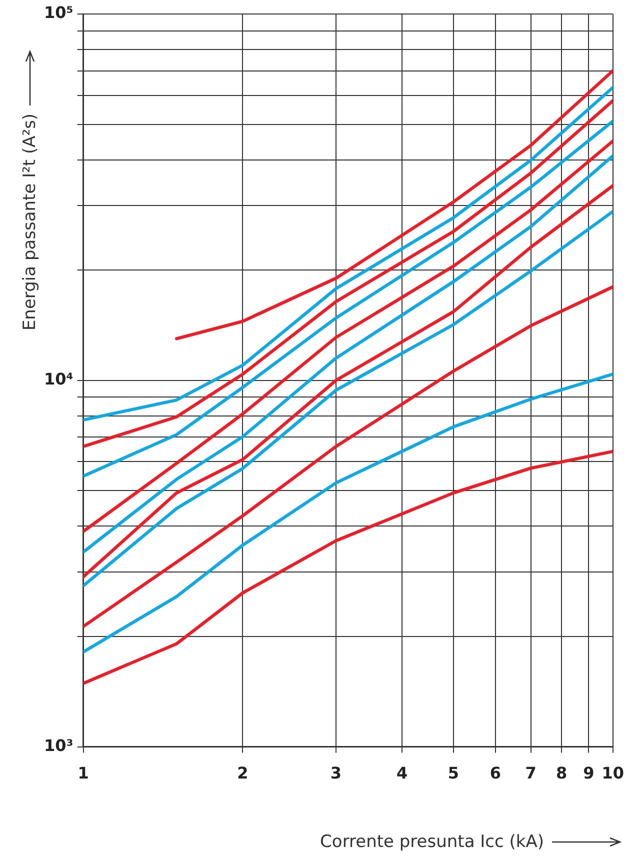 This screenshot has width=636, height=862. Describe the element at coordinates (30, 222) in the screenshot. I see `y-axis-title: Energia passante I²t (A²s)` at that location.